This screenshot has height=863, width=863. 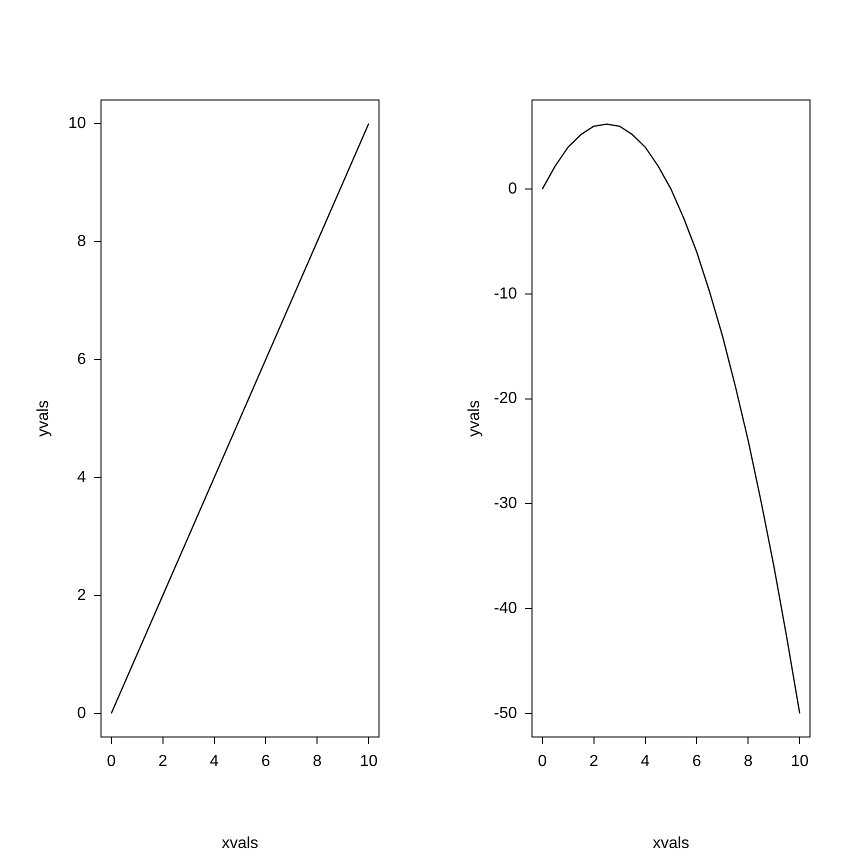 What do you see at coordinates (506, 399) in the screenshot?
I see `y-tick-label: -20` at bounding box center [506, 399].